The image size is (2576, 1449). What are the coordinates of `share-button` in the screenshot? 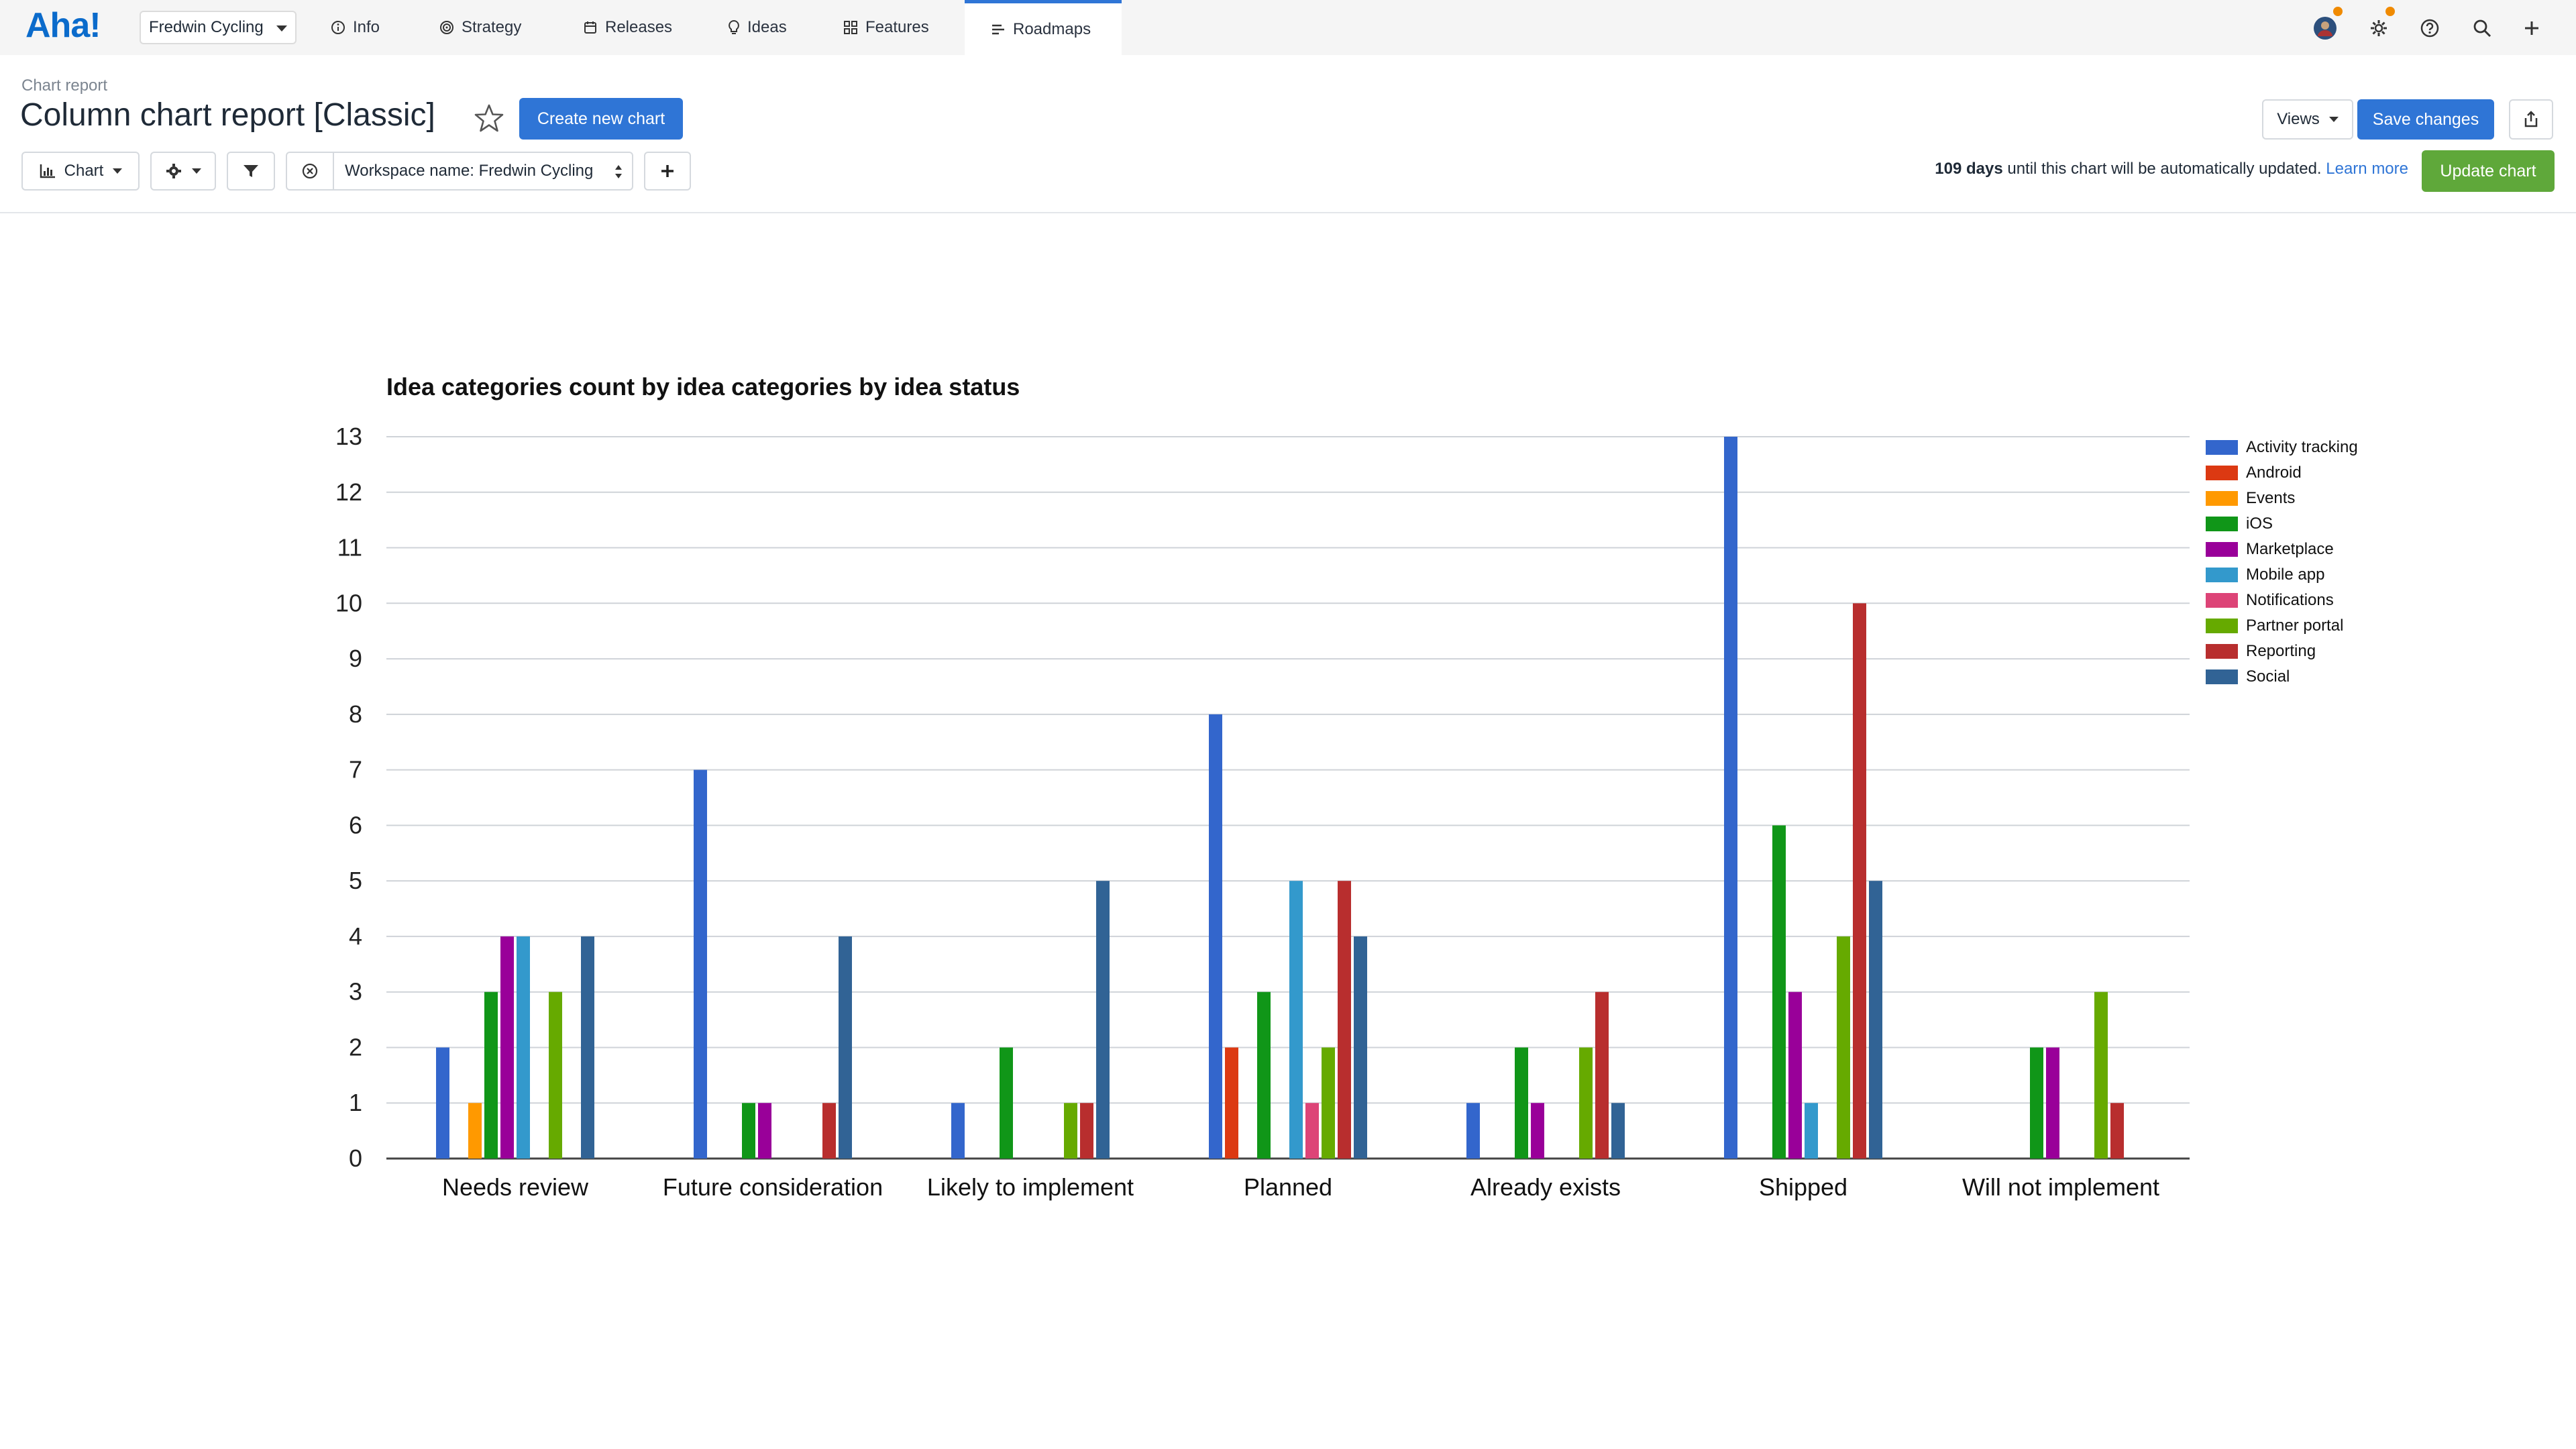 It's located at (2531, 119).